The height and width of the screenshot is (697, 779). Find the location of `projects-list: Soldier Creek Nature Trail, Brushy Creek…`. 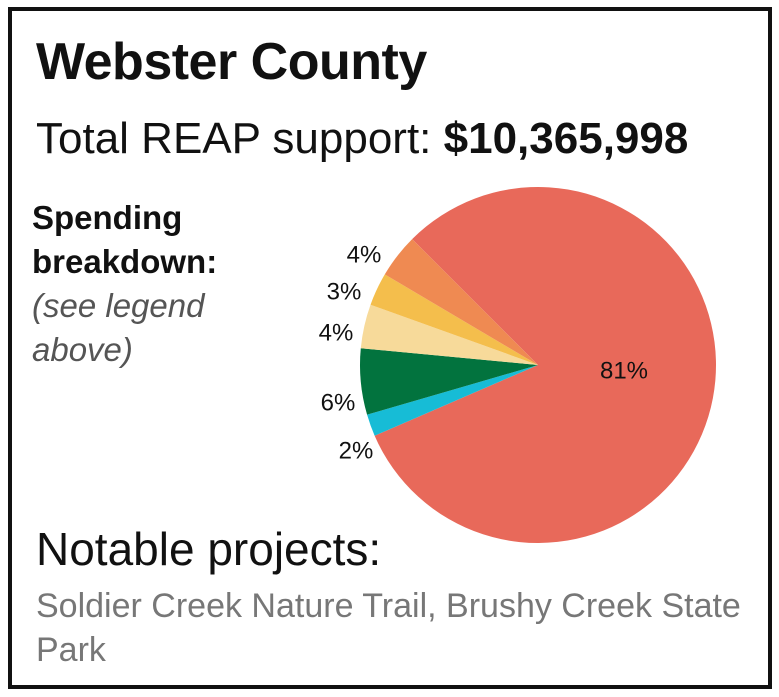

projects-list: Soldier Creek Nature Trail, Brushy Creek… is located at coordinates (388, 628).